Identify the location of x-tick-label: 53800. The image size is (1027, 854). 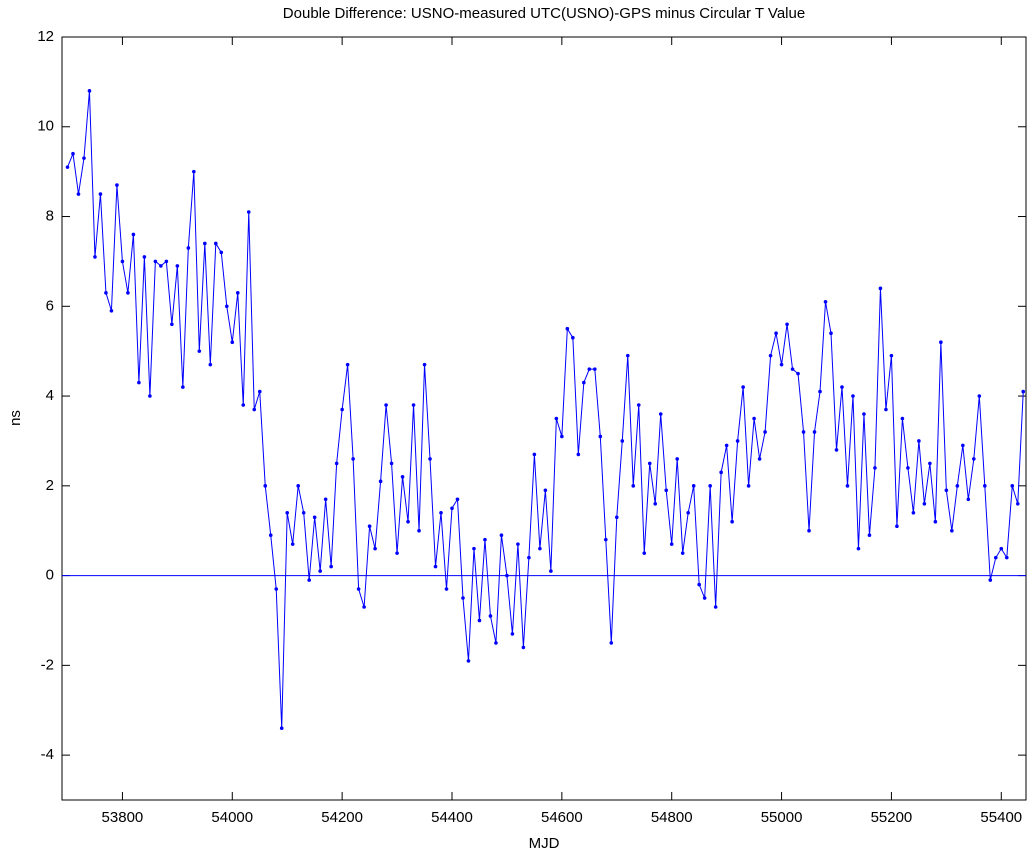
(123, 817).